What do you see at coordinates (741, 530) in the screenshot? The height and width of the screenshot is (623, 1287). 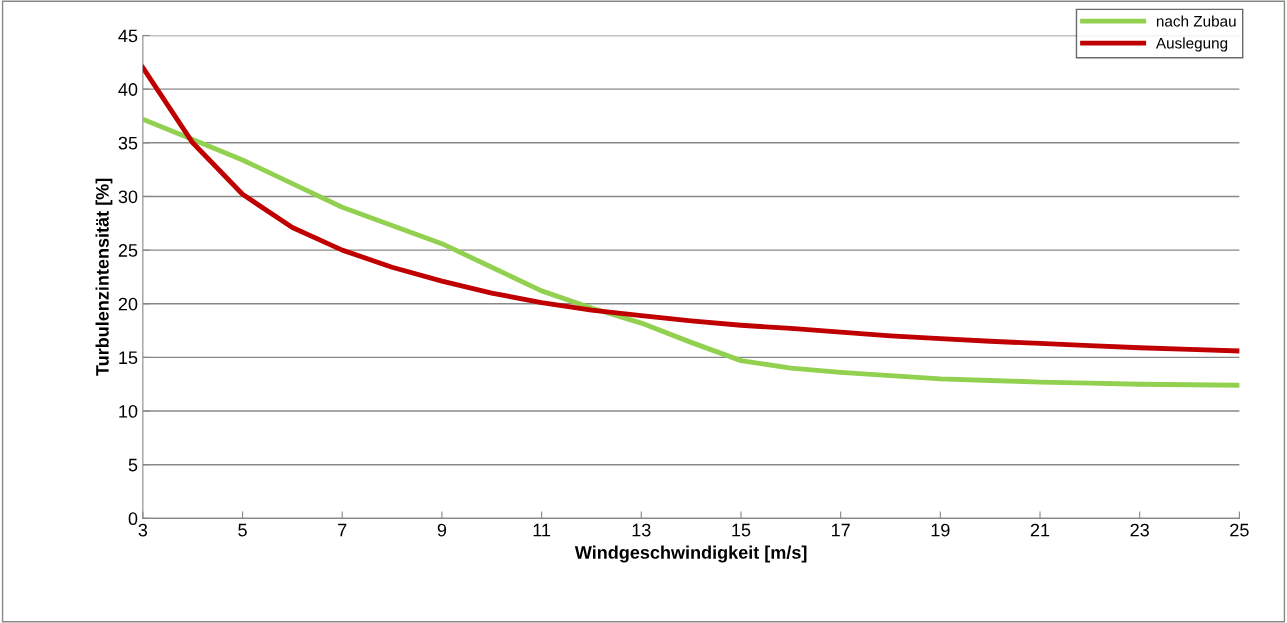 I see `x-tick-label: 15` at bounding box center [741, 530].